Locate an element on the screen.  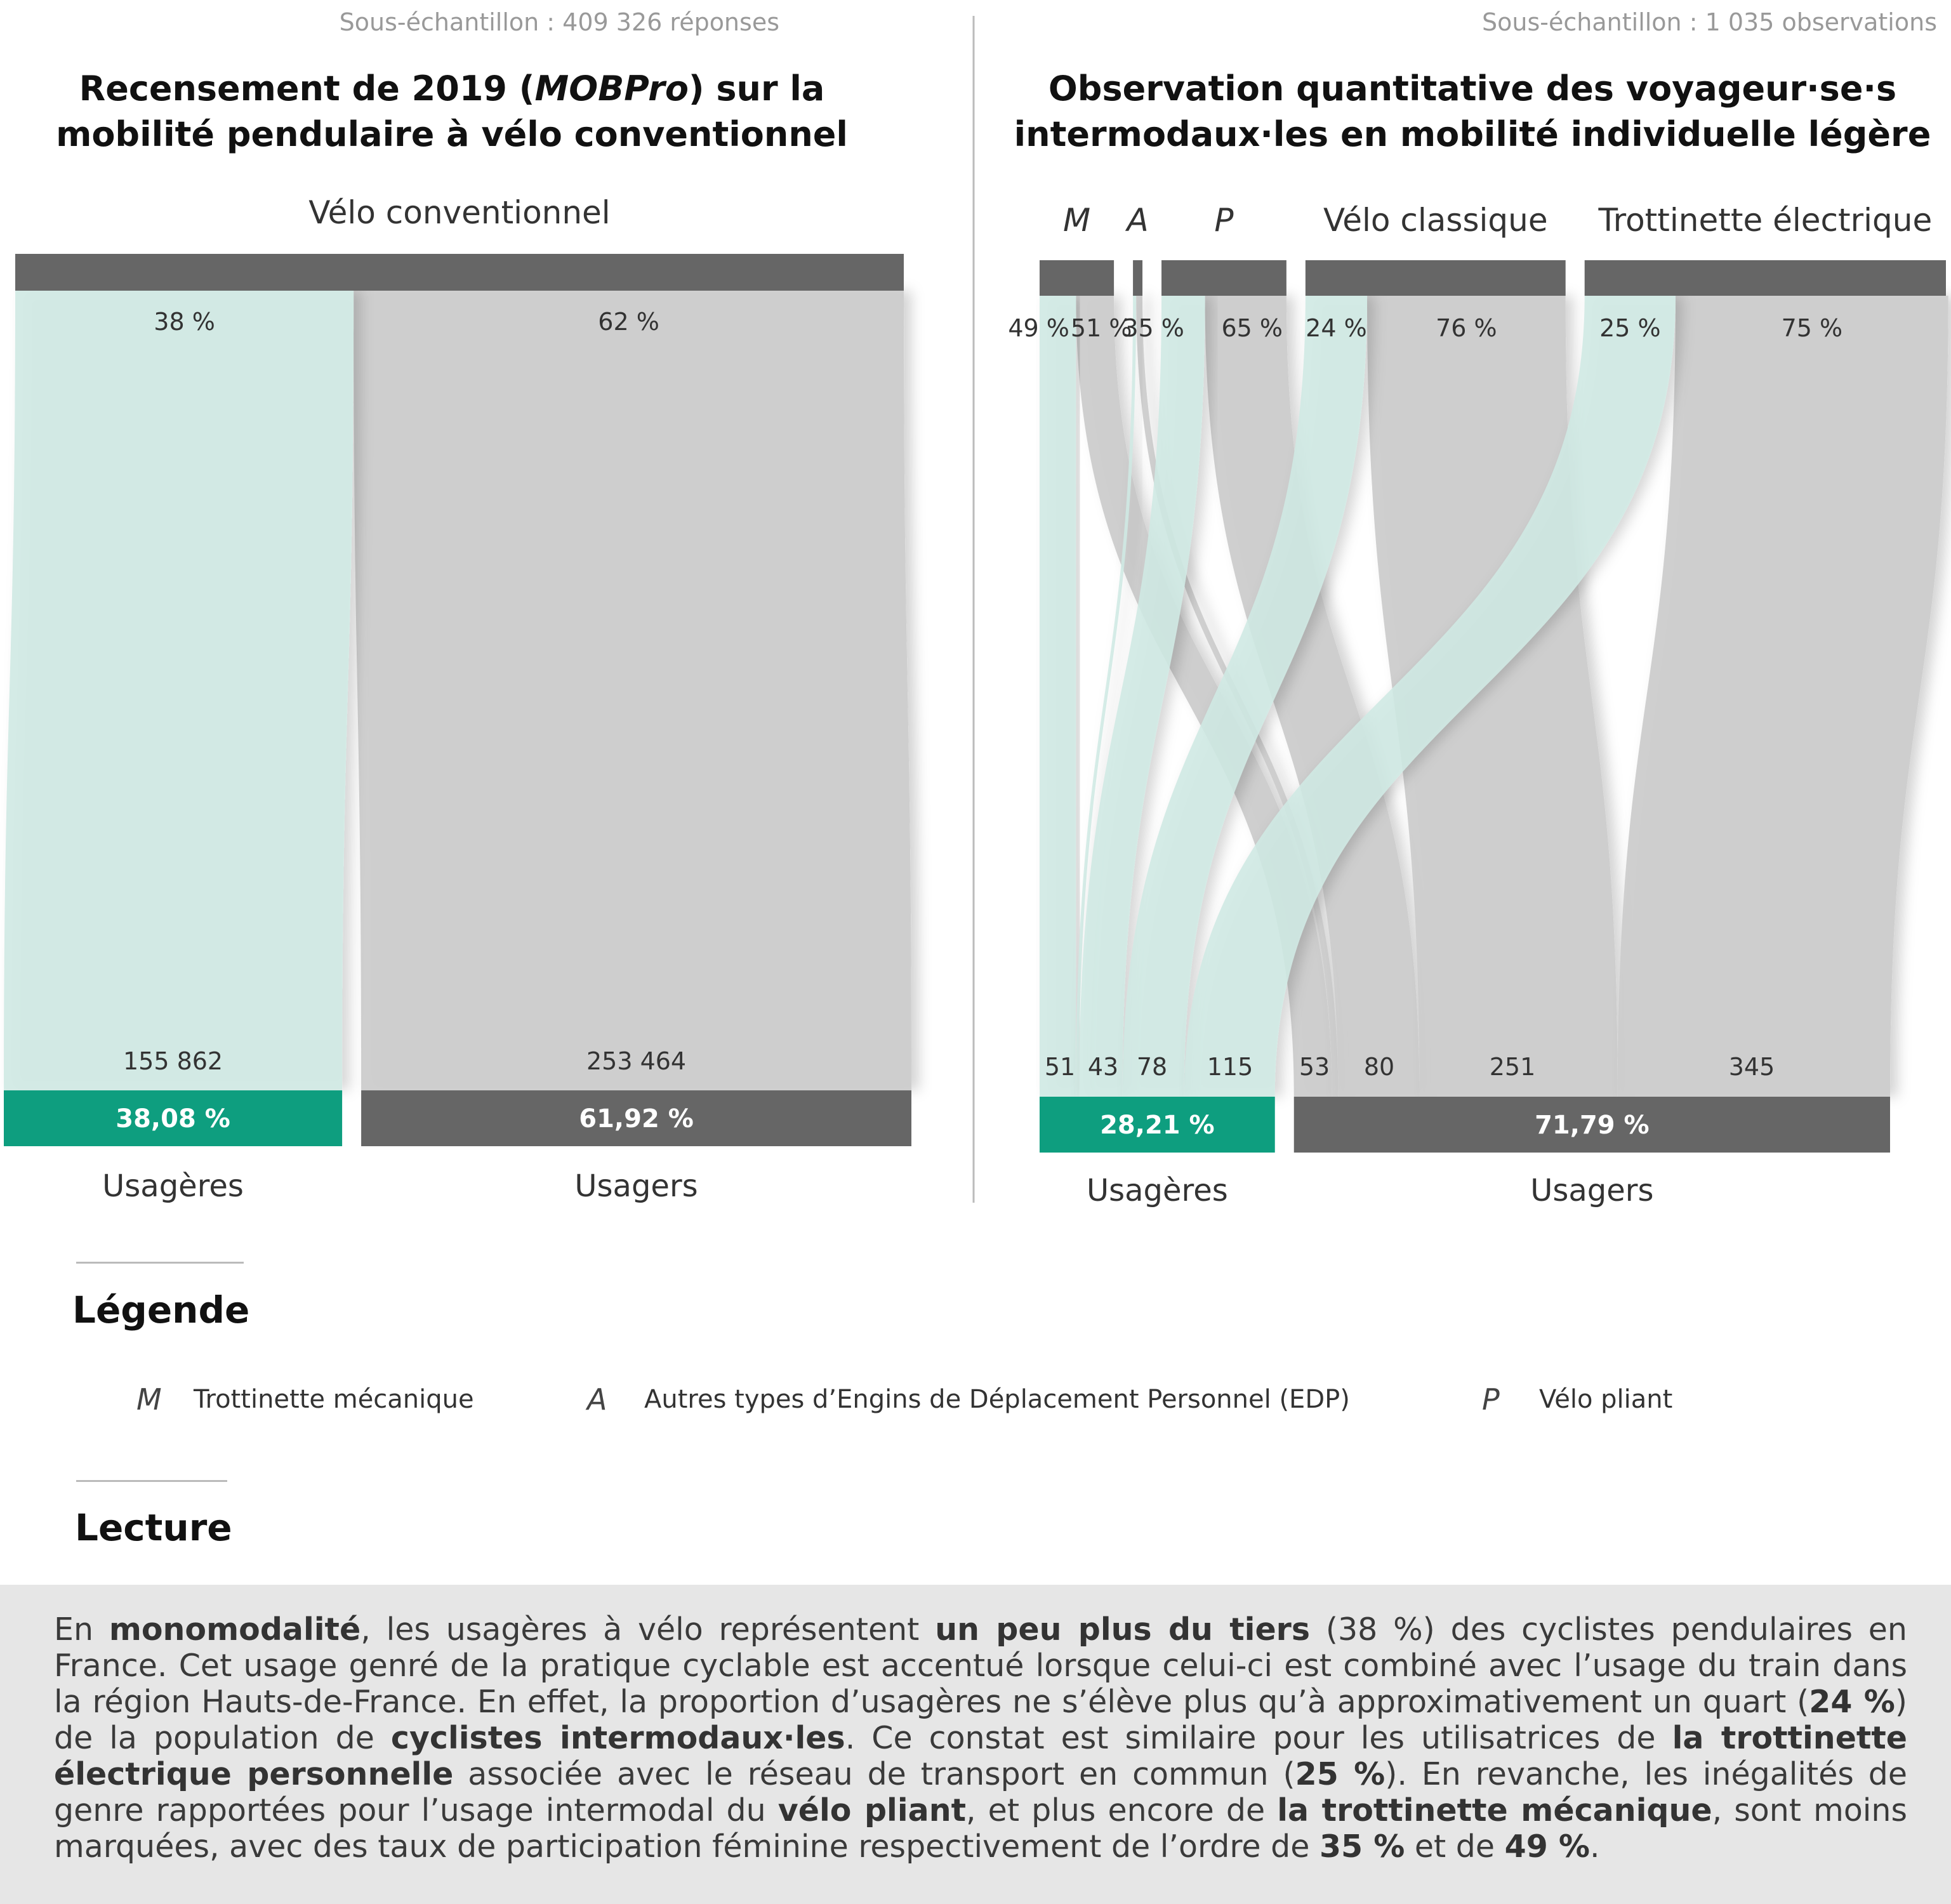
flow-count-label: 78 is located at coordinates (1152, 1067).